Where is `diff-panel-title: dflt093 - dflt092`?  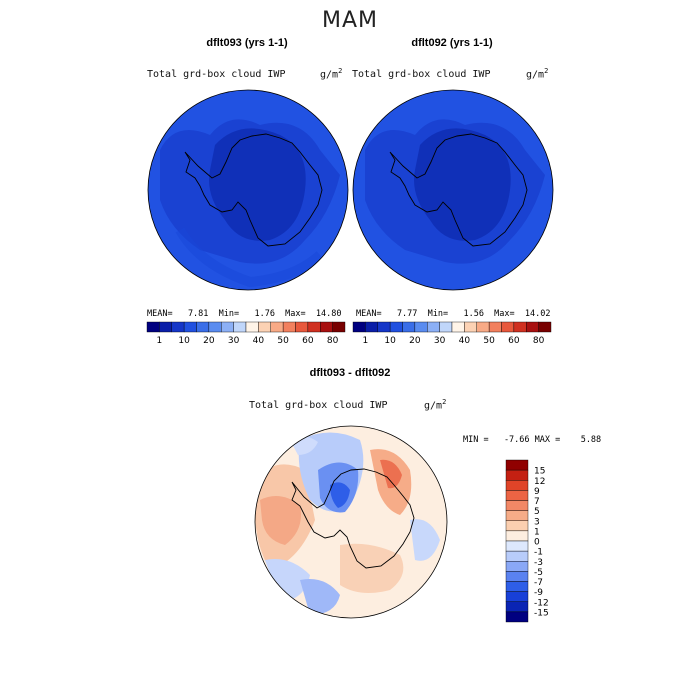
diff-panel-title: dflt093 - dflt092 is located at coordinates (350, 373).